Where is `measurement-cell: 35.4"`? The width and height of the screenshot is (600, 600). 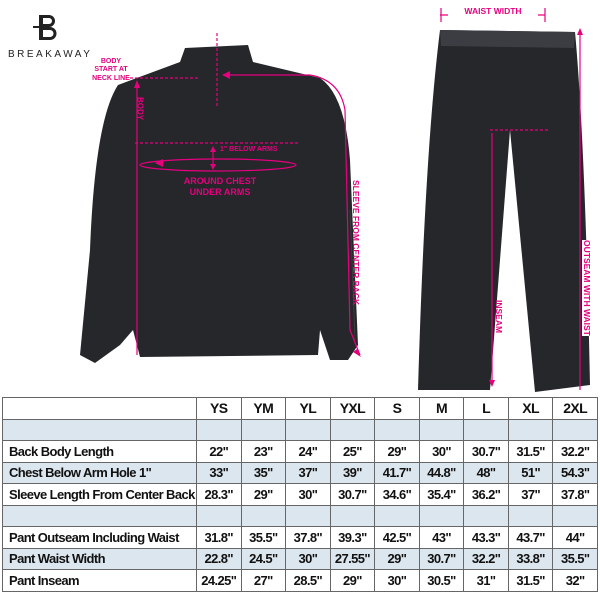
measurement-cell: 35.4" is located at coordinates (441, 494).